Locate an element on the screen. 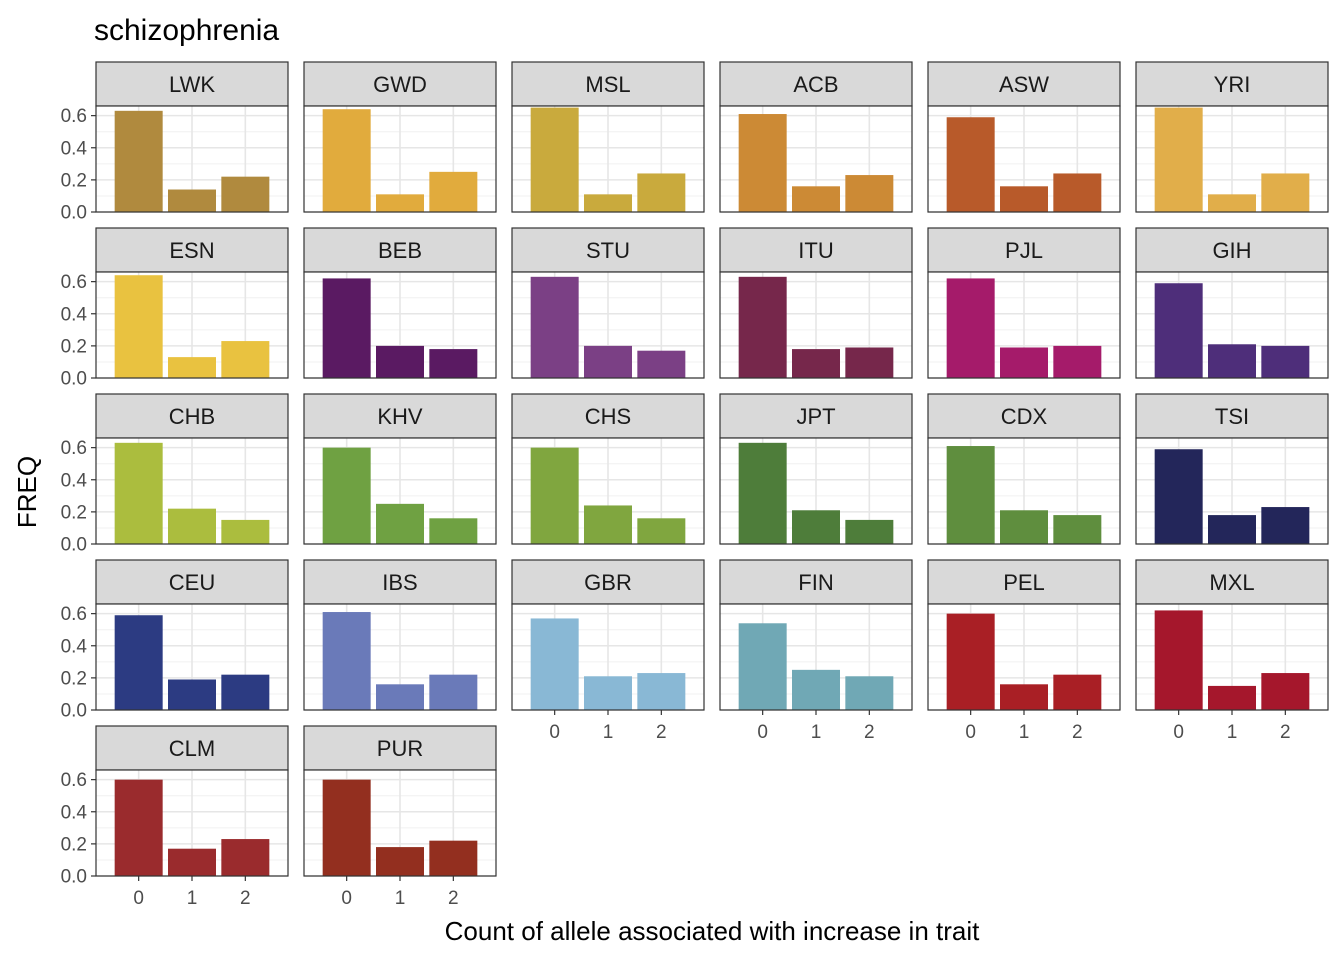  facet-panel-asw: ASW is located at coordinates (1024, 137).